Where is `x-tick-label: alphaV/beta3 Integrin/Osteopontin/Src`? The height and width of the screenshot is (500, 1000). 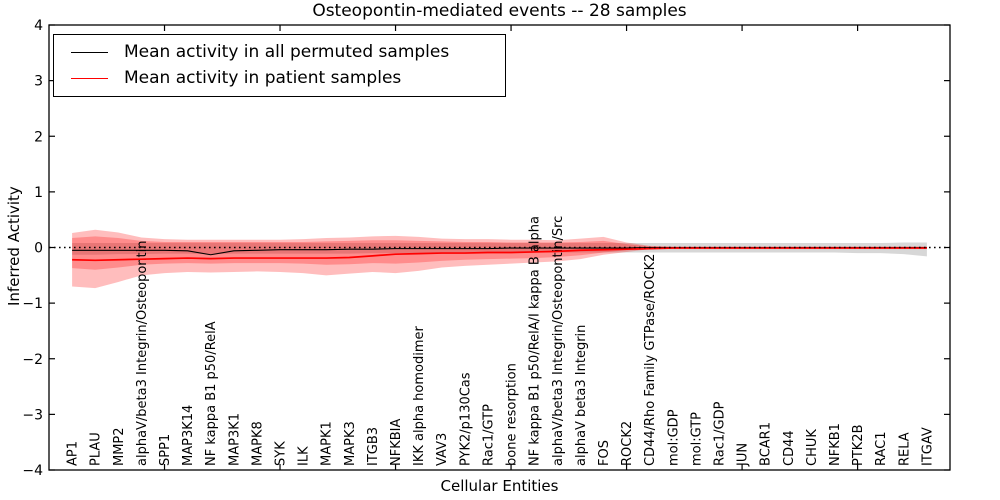 x-tick-label: alphaV/beta3 Integrin/Osteopontin/Src is located at coordinates (558, 341).